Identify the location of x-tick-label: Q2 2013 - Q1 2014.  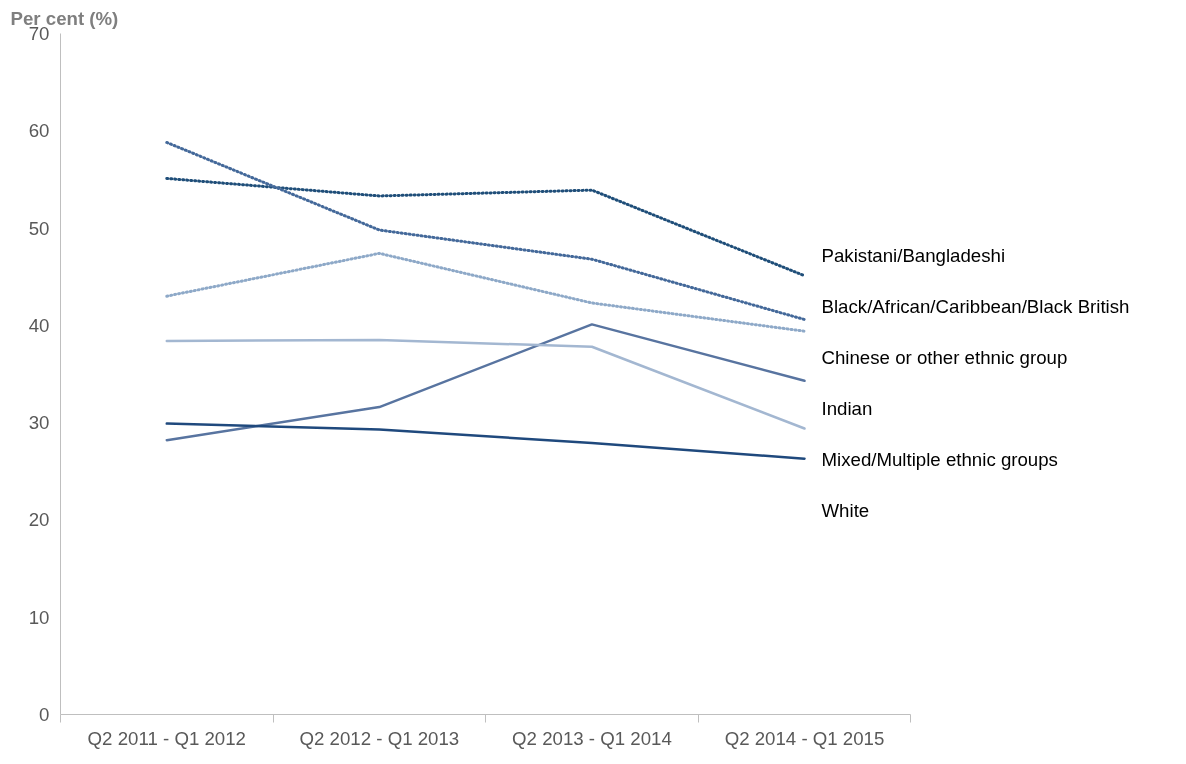
(592, 738).